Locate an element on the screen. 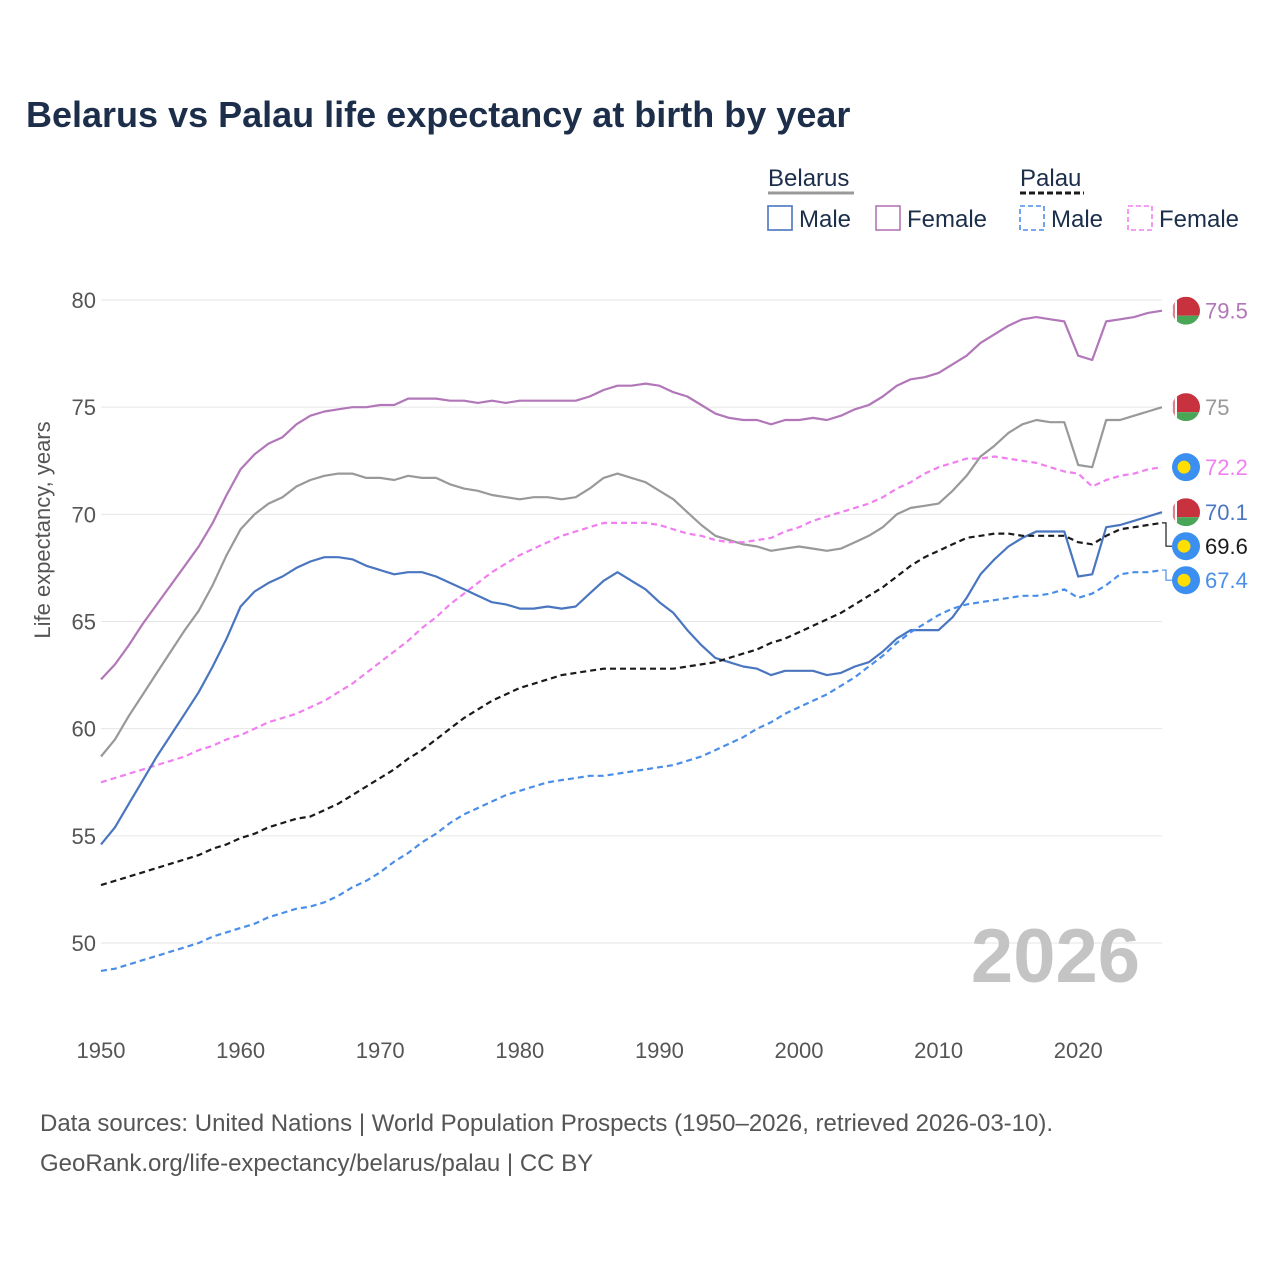 The image size is (1280, 1280). x-tick-label: 1990 is located at coordinates (659, 1050).